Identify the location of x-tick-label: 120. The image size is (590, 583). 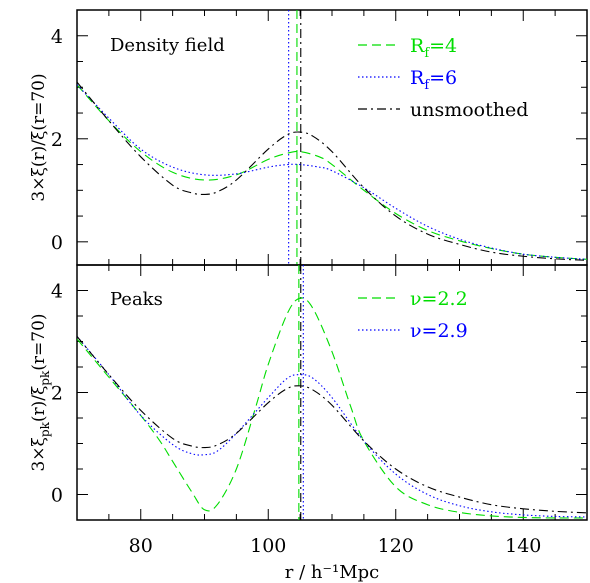
(396, 546).